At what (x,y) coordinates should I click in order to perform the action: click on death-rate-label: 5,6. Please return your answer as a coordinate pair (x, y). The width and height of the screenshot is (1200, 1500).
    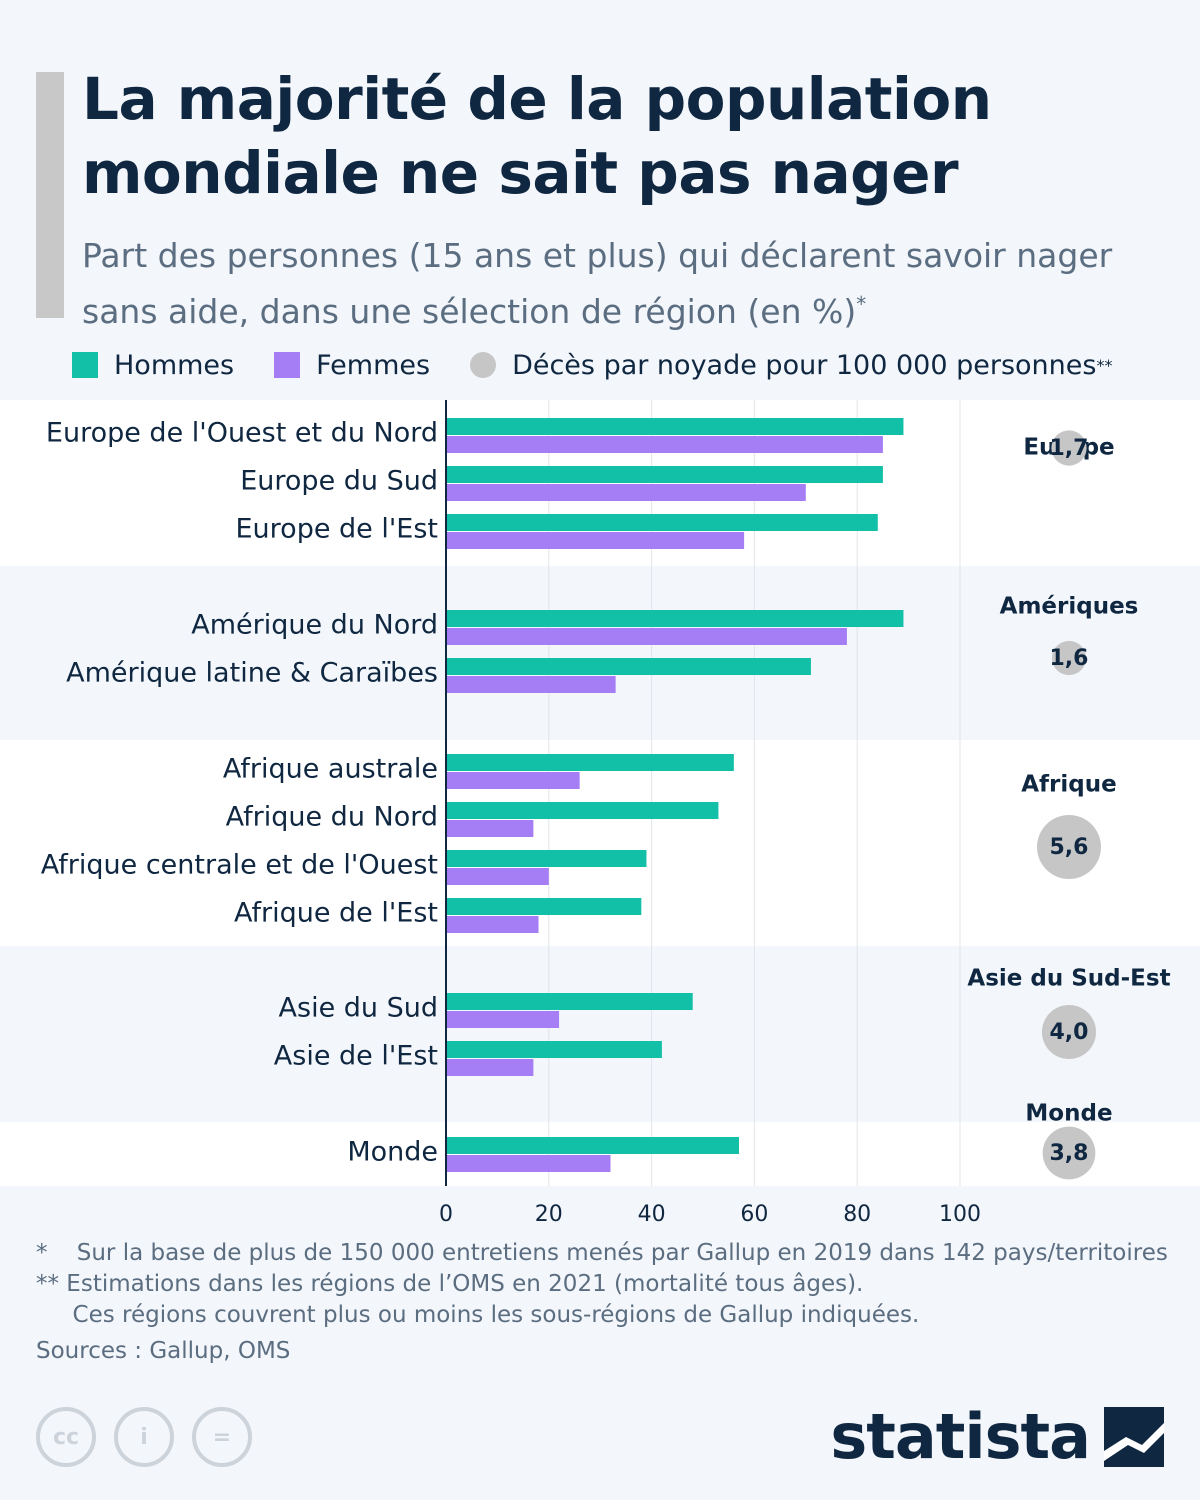
    Looking at the image, I should click on (1069, 847).